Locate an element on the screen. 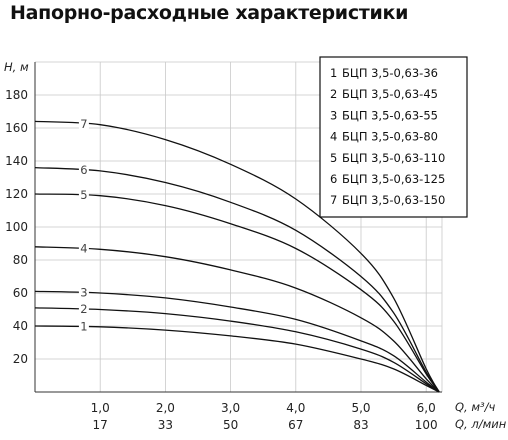  legend-entry: БЦП 3,5-0,63-80 is located at coordinates (390, 137).